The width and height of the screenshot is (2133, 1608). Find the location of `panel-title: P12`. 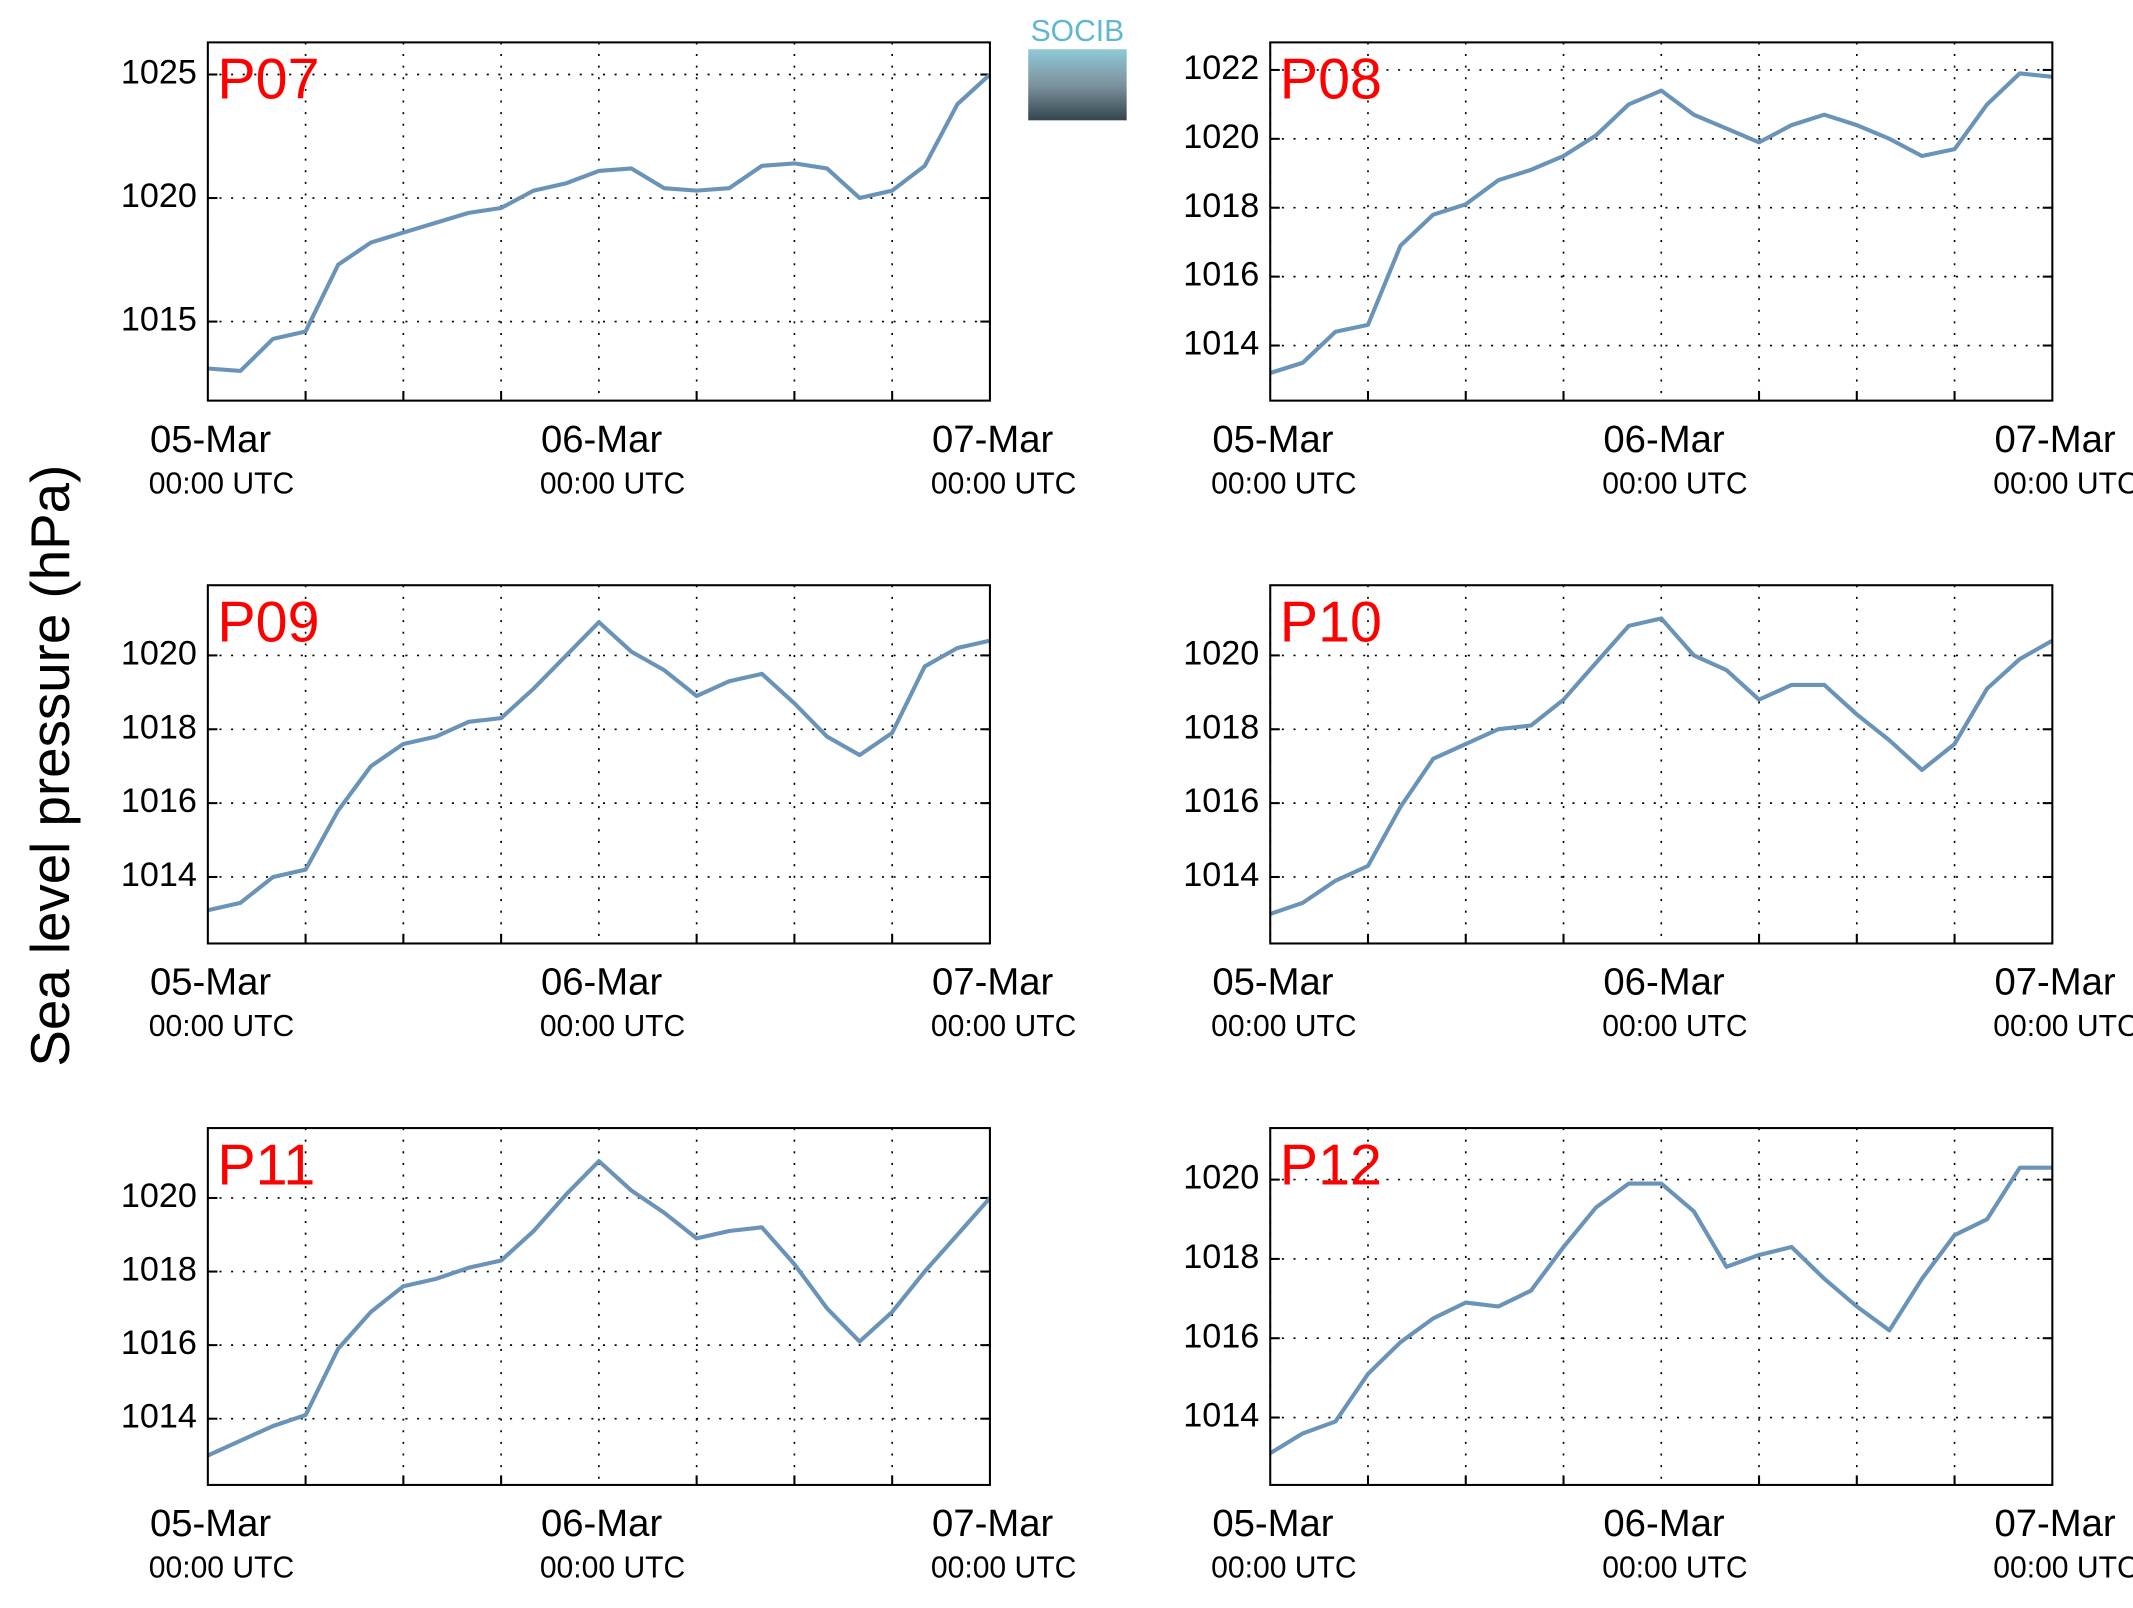

panel-title: P12 is located at coordinates (1331, 1165).